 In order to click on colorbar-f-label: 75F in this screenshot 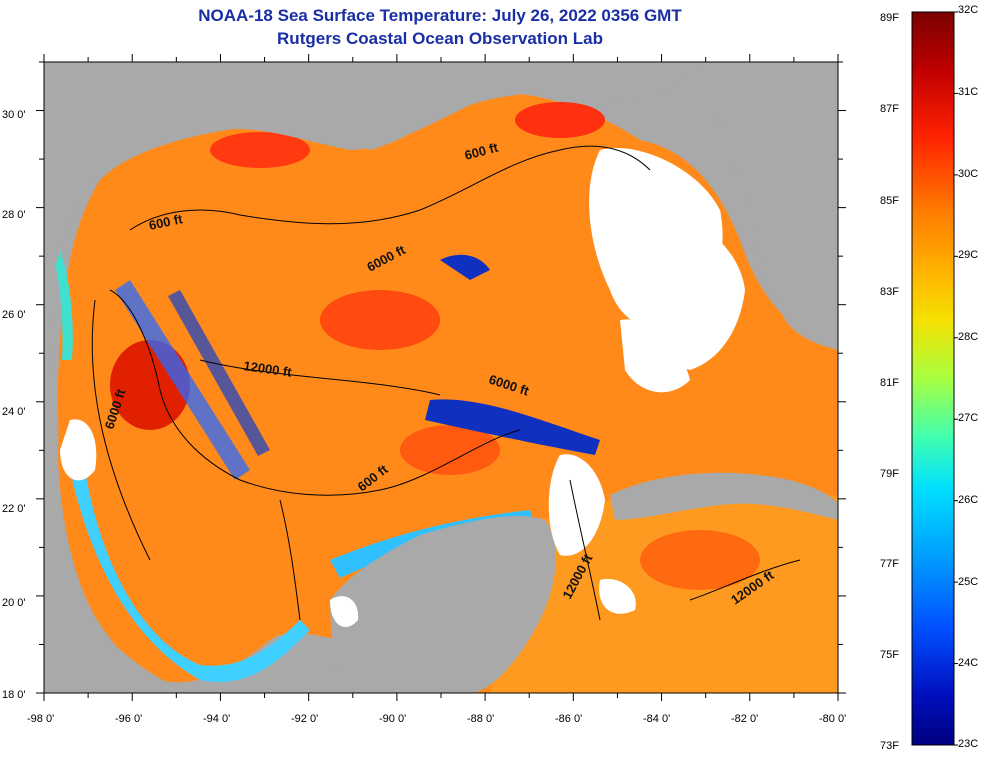, I will do `click(889, 655)`.